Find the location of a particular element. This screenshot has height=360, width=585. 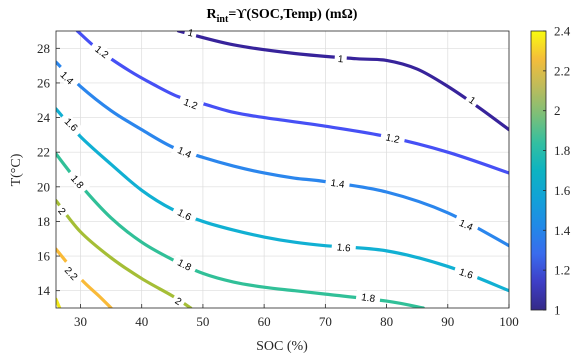

y-tick-label: 20 is located at coordinates (43, 186).